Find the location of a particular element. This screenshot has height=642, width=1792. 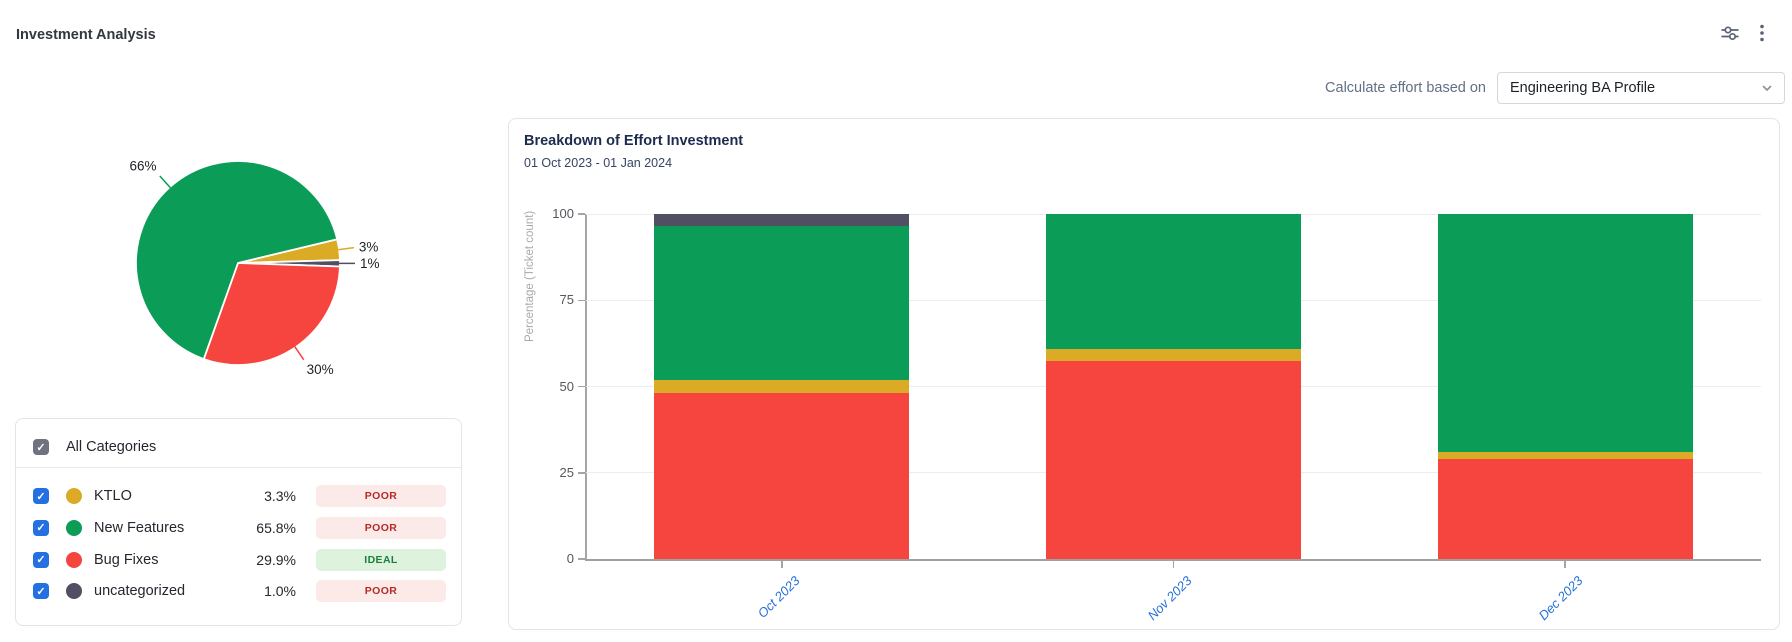

gridline is located at coordinates (1173, 214).